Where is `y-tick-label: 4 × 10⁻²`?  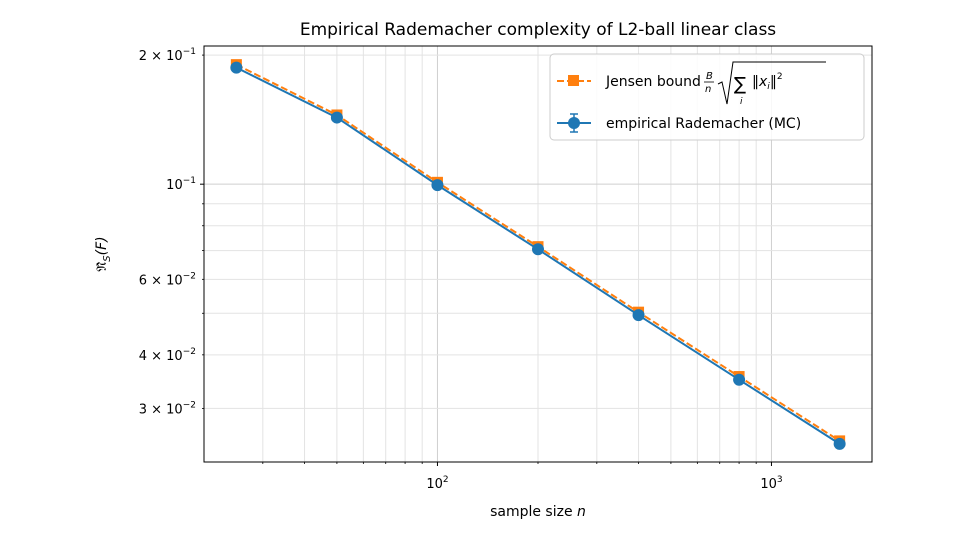
y-tick-label: 4 × 10⁻² is located at coordinates (167, 355).